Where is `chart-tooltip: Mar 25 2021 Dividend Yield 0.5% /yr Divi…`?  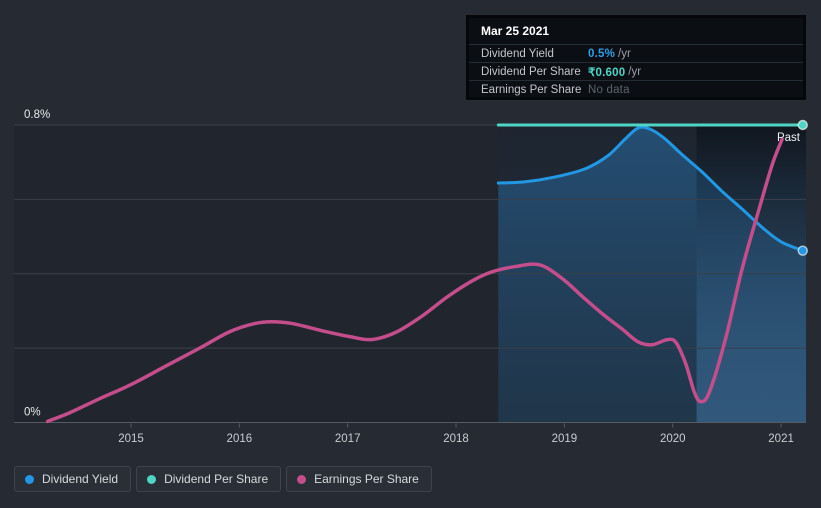
chart-tooltip: Mar 25 2021 Dividend Yield 0.5% /yr Divi… is located at coordinates (636, 57).